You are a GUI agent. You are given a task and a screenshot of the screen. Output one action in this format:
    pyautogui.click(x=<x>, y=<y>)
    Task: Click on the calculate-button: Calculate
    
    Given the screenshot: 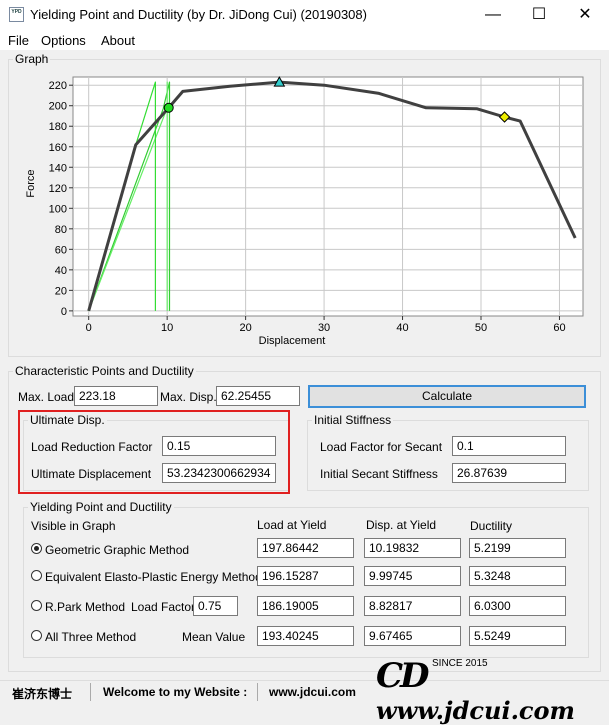 What is the action you would take?
    pyautogui.click(x=447, y=396)
    